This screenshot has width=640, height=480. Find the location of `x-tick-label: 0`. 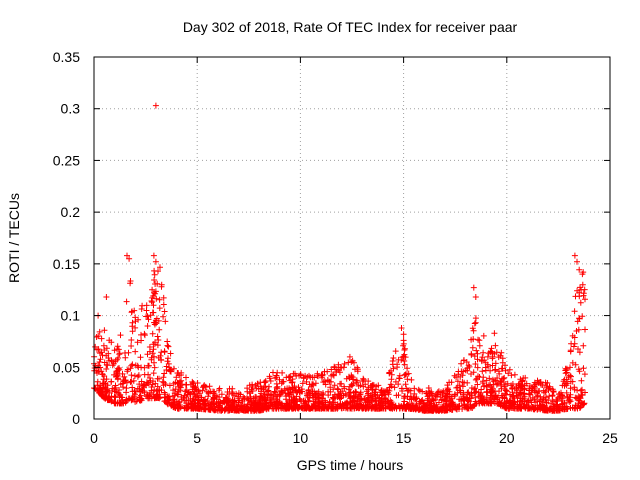

x-tick-label: 0 is located at coordinates (94, 438).